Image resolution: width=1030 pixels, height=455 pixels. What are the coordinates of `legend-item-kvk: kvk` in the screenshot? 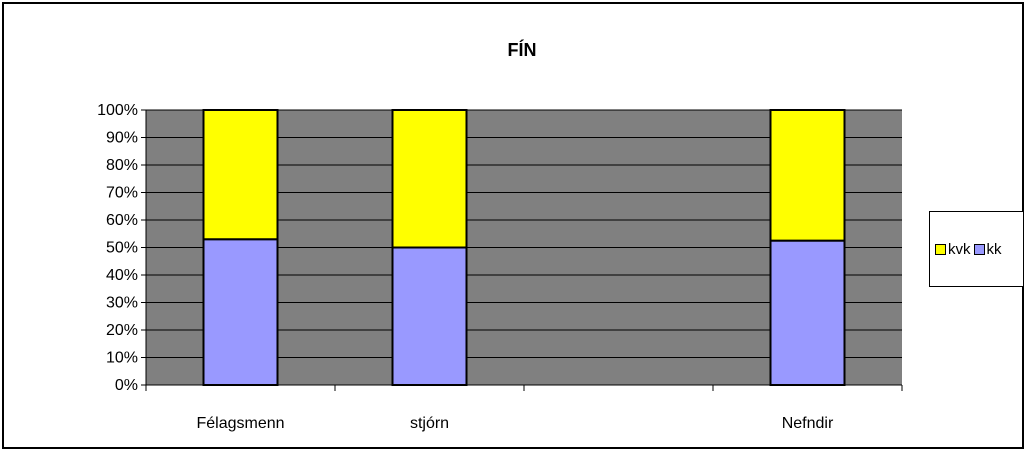 It's located at (953, 249).